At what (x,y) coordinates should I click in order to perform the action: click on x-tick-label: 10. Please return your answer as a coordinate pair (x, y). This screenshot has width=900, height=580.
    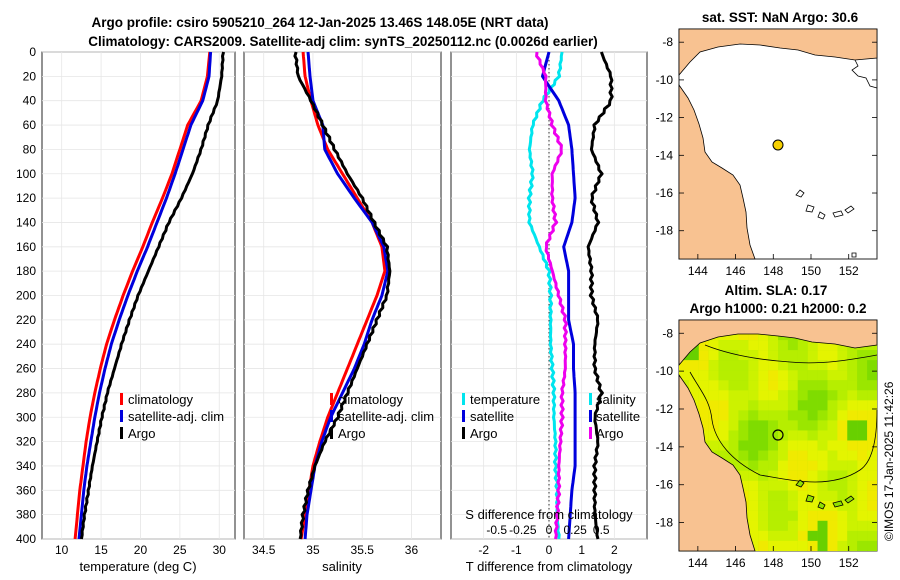
    Looking at the image, I should click on (62, 550).